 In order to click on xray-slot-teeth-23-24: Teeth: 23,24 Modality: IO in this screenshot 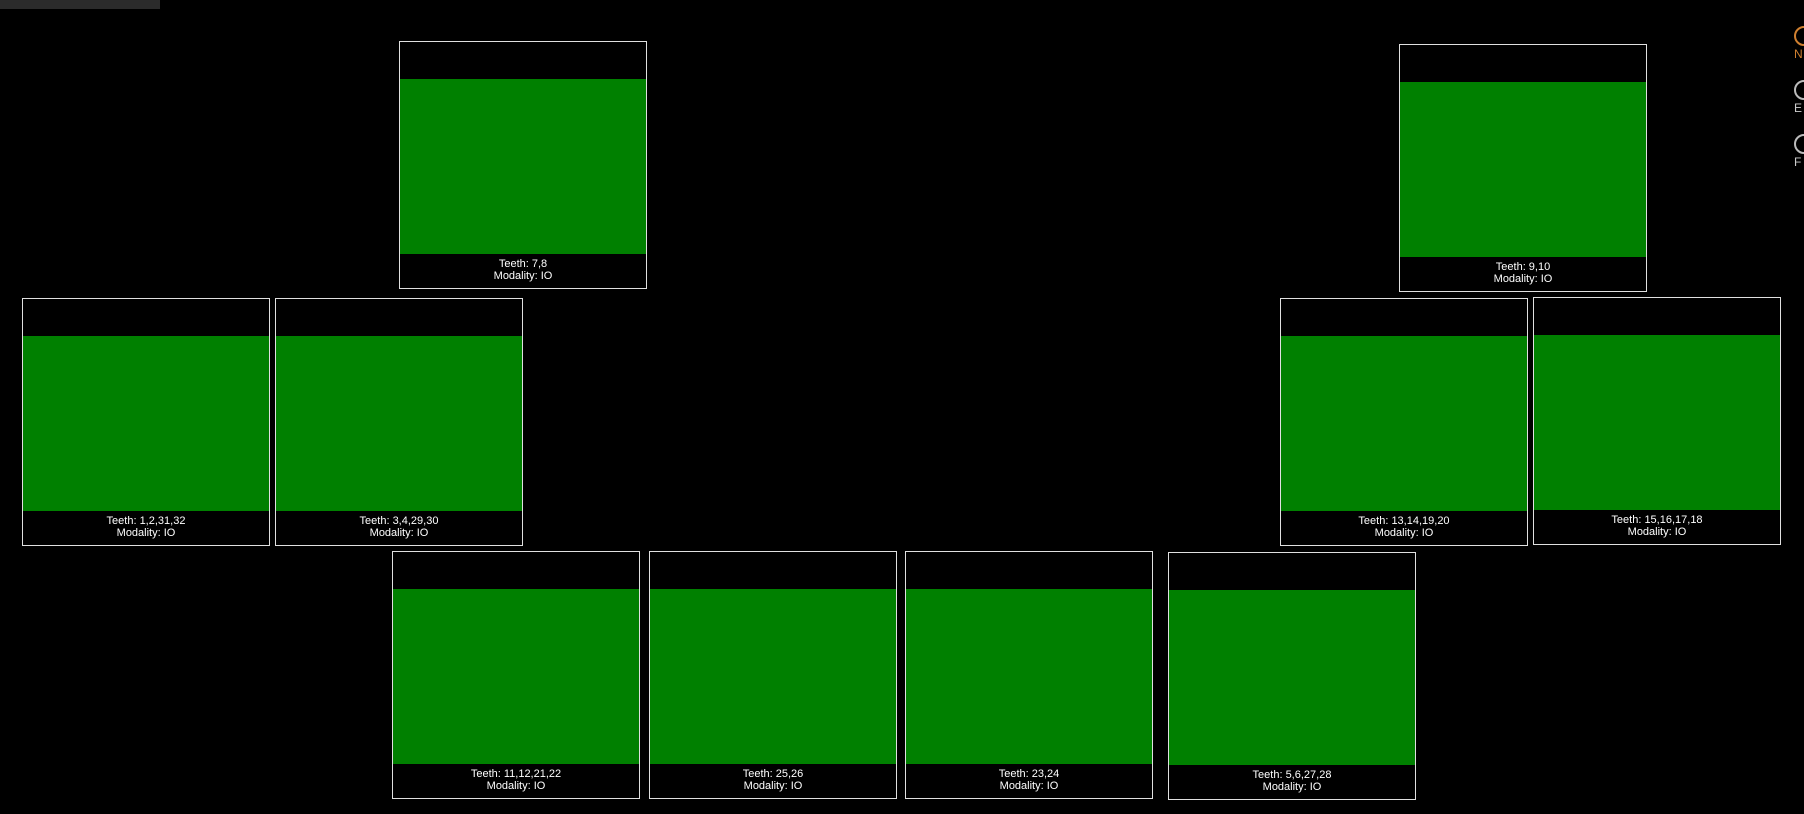, I will do `click(1029, 675)`.